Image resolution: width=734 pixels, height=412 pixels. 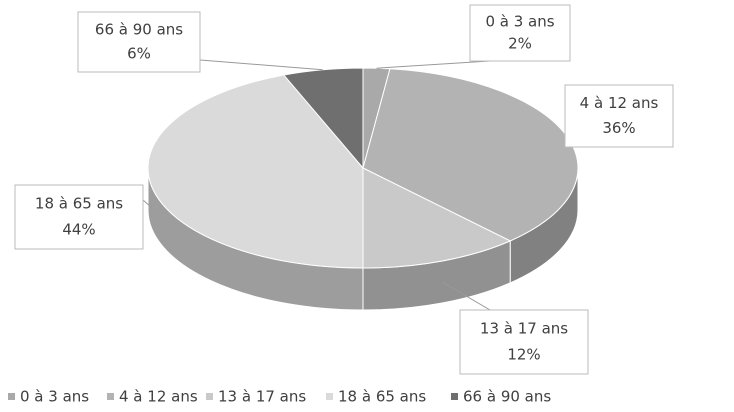 I want to click on label-category: 4 à 12 ans, so click(x=619, y=103).